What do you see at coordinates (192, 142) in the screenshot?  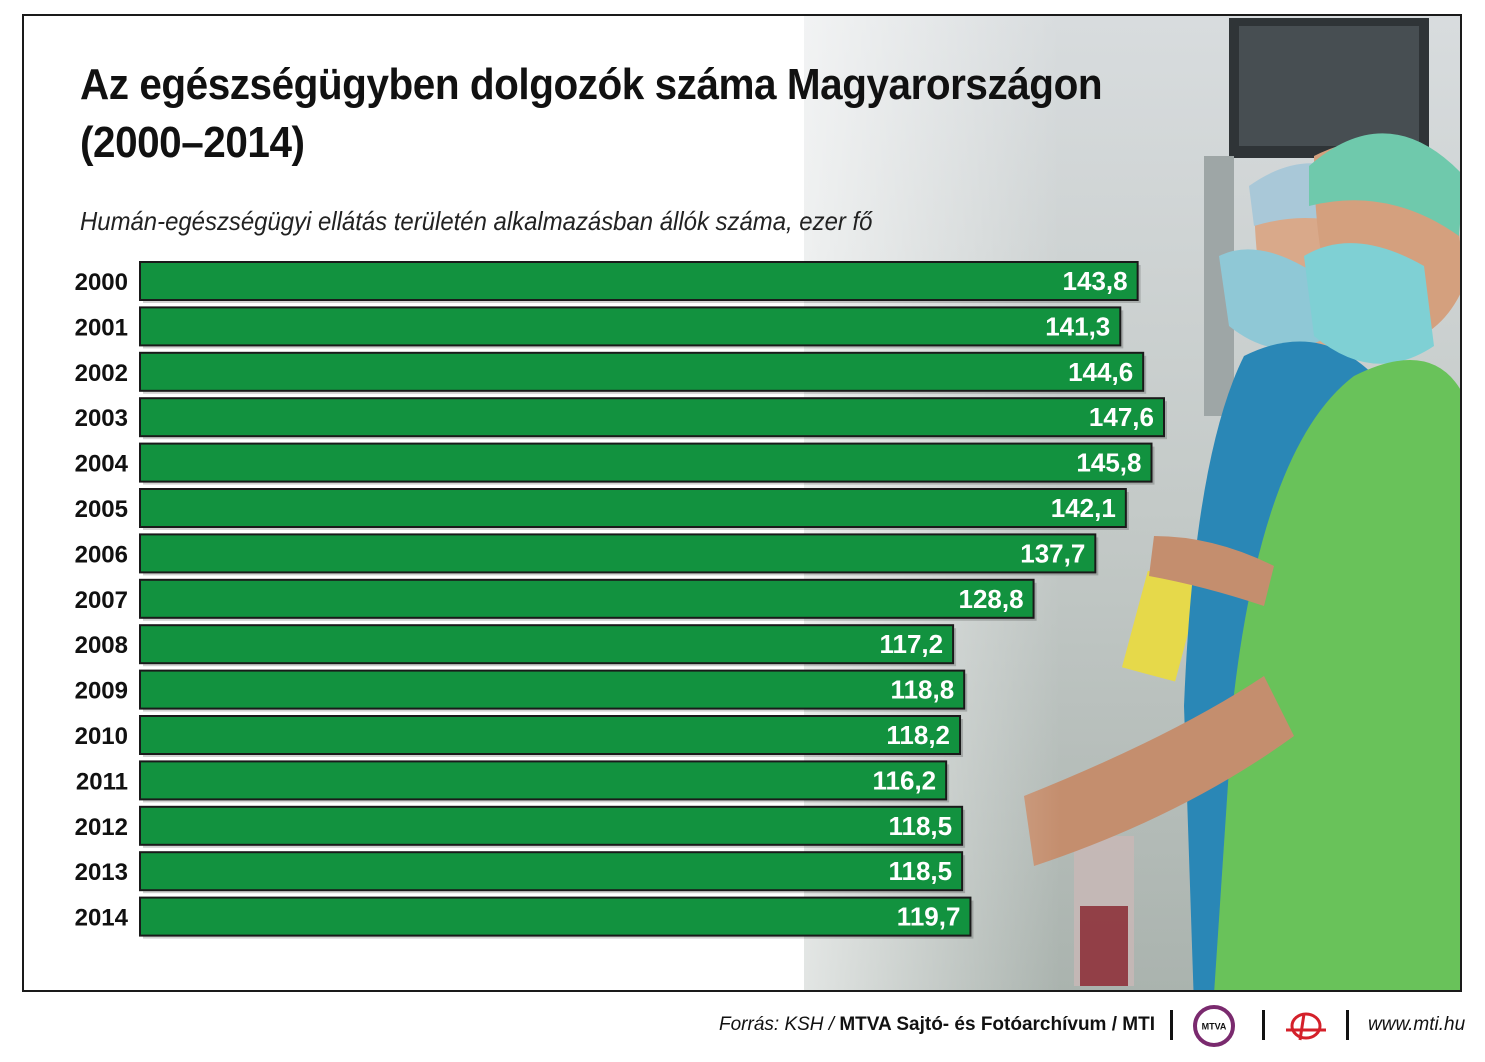 I see `chart-title-line2: (2000–2014)` at bounding box center [192, 142].